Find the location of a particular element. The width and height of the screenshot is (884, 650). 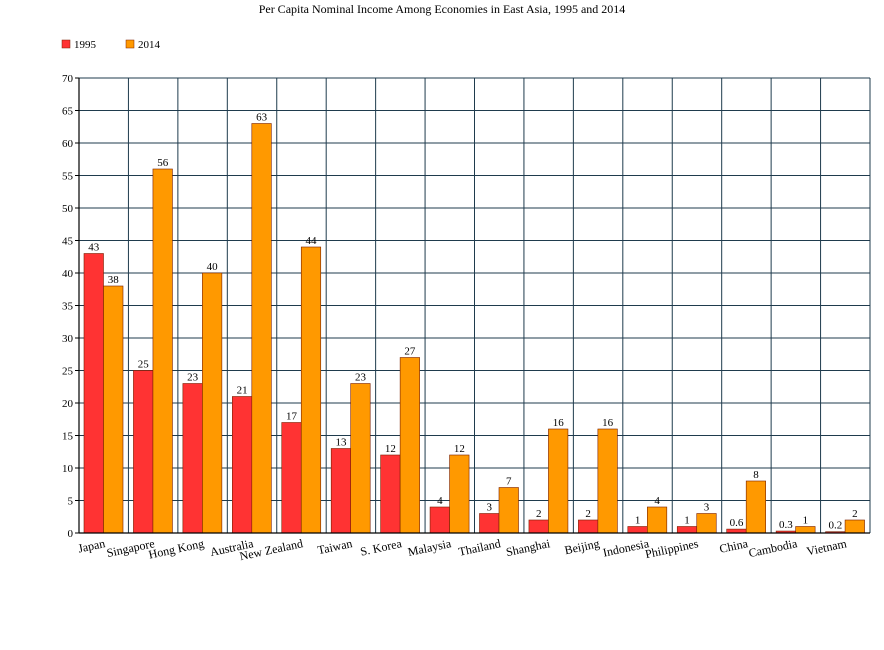

bar-2014-beijing is located at coordinates (607, 481).